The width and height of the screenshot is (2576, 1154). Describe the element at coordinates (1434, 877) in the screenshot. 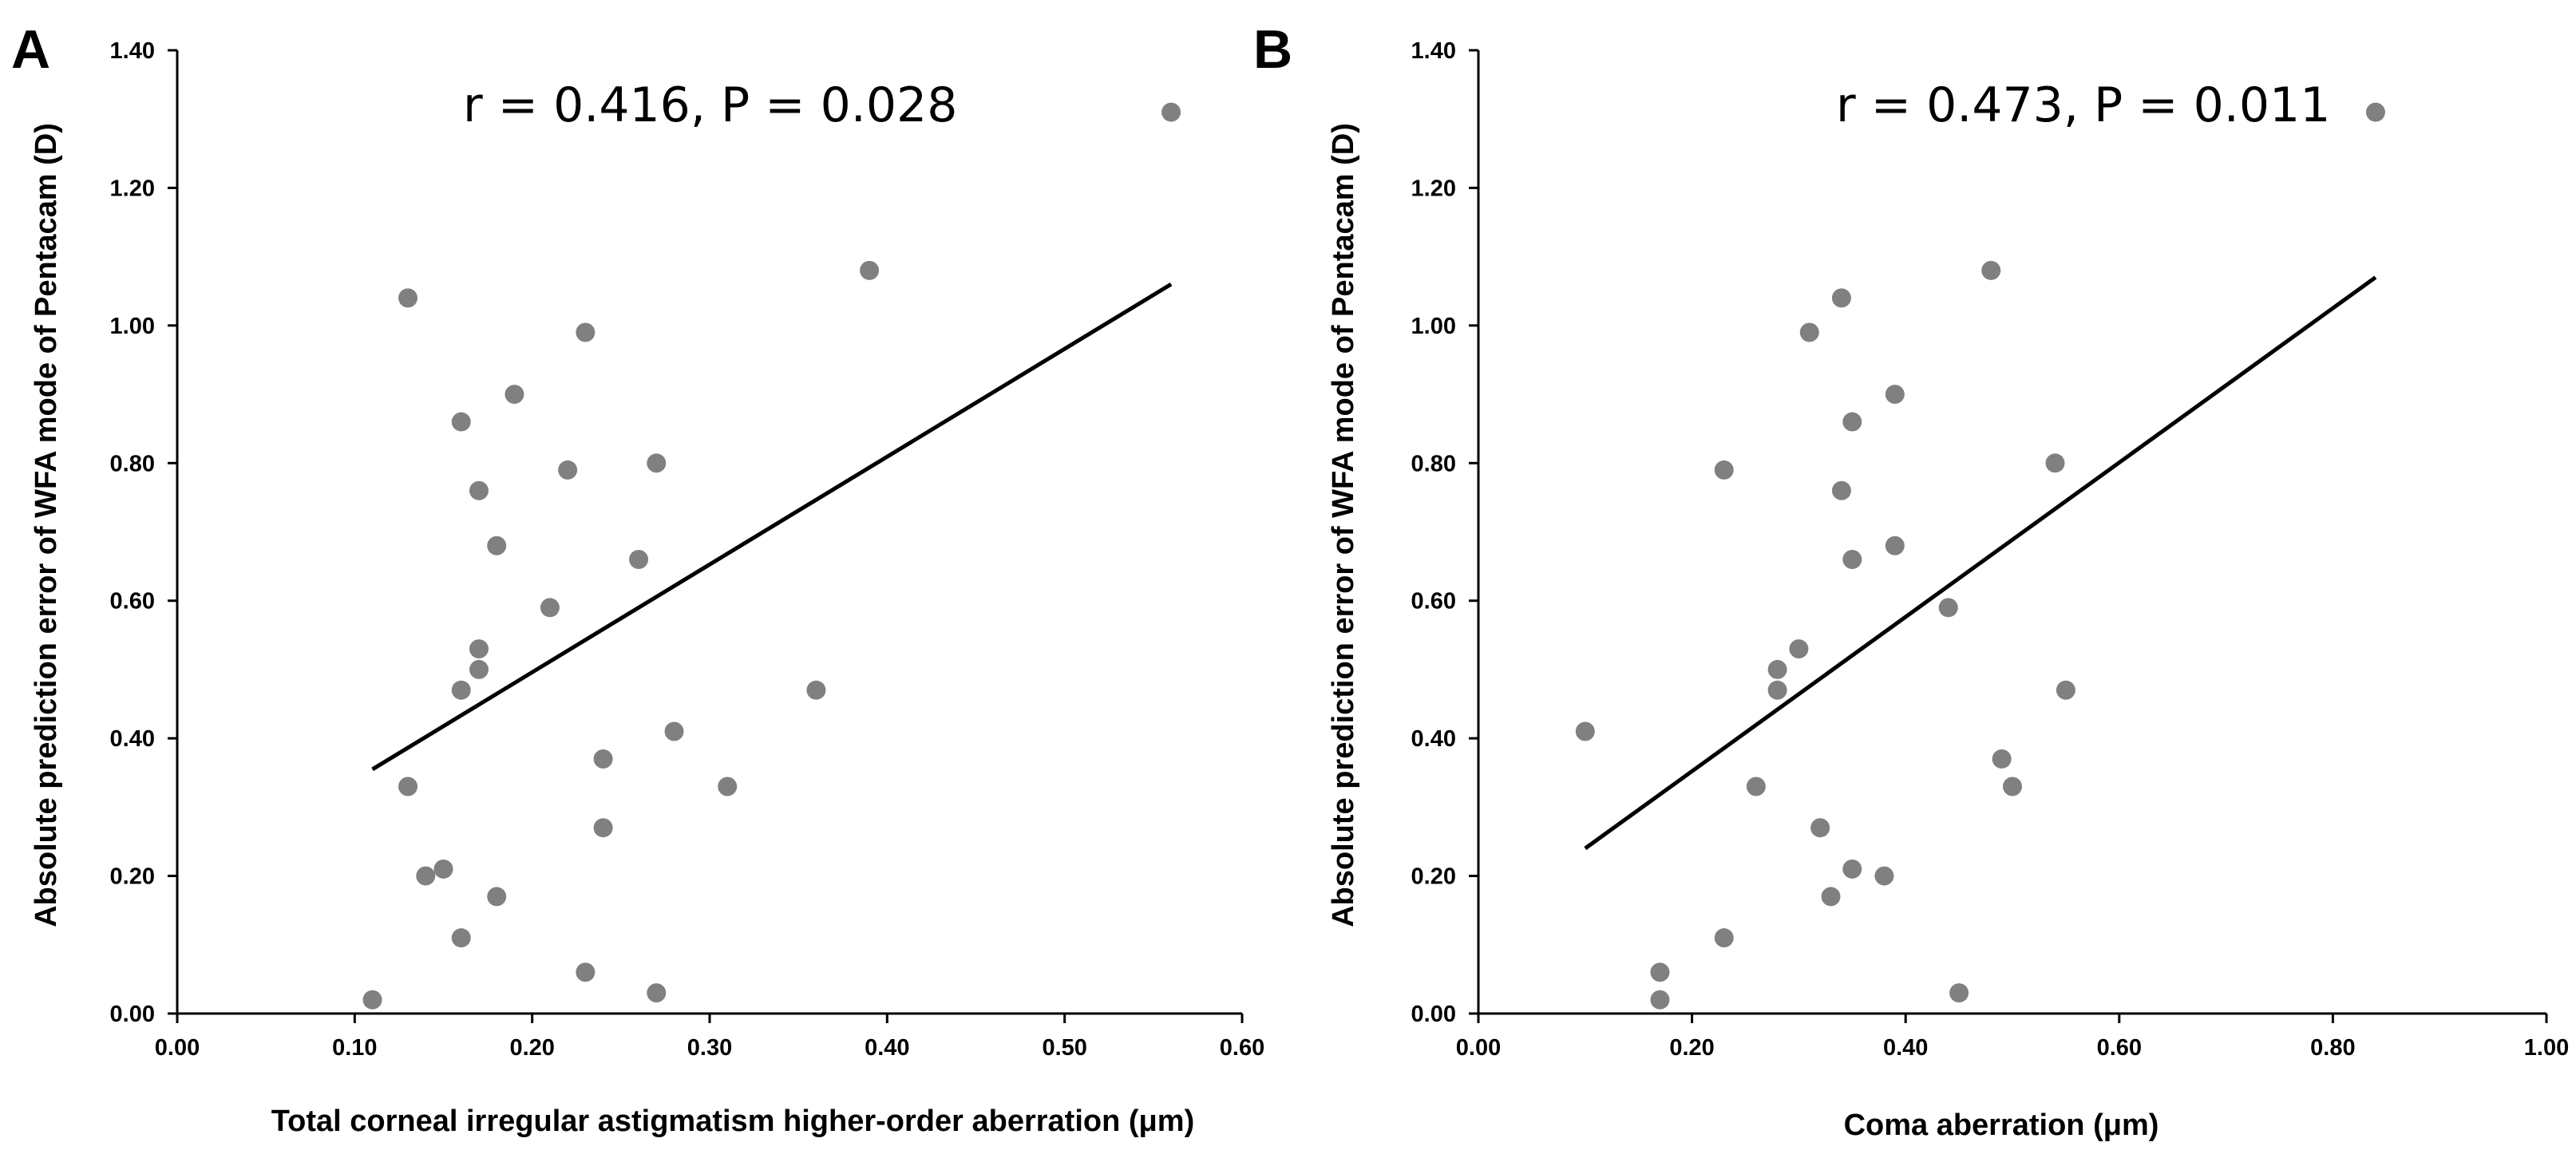

I see `panel-b-y-tick-label: 0.20` at that location.